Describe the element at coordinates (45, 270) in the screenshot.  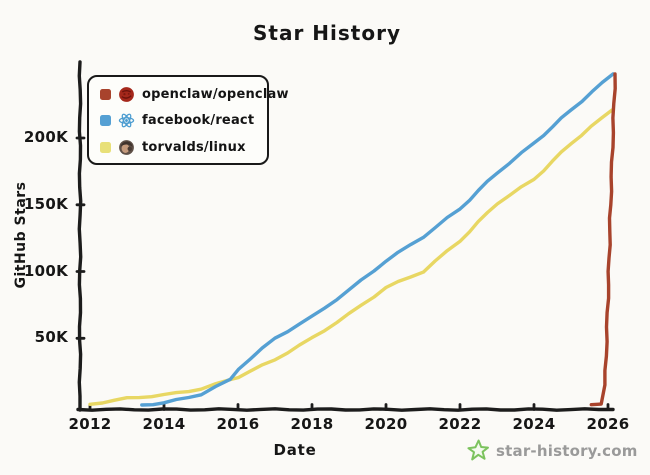
I see `y-tick-label: 100K` at that location.